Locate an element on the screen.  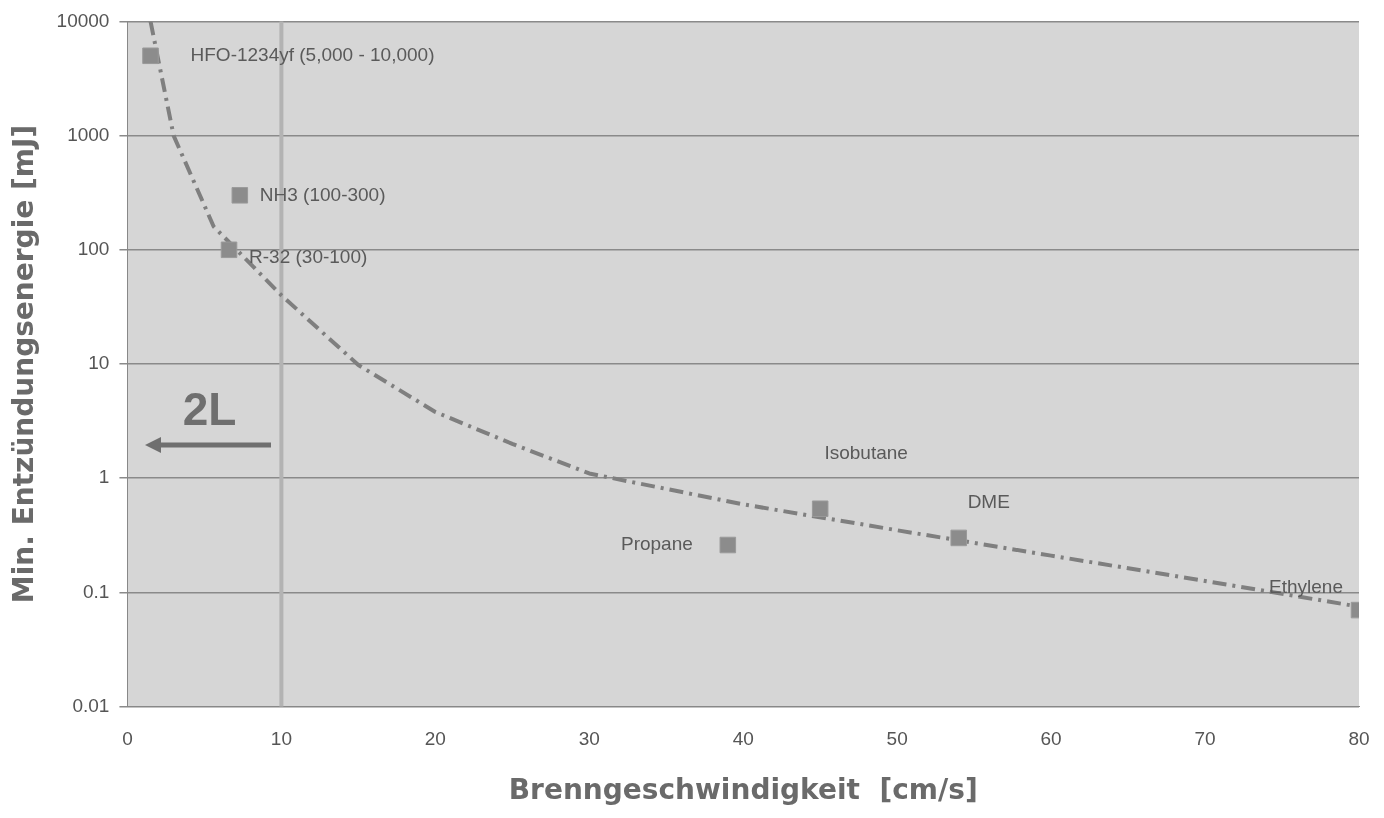
x-tick-label: 70 is located at coordinates (1205, 739).